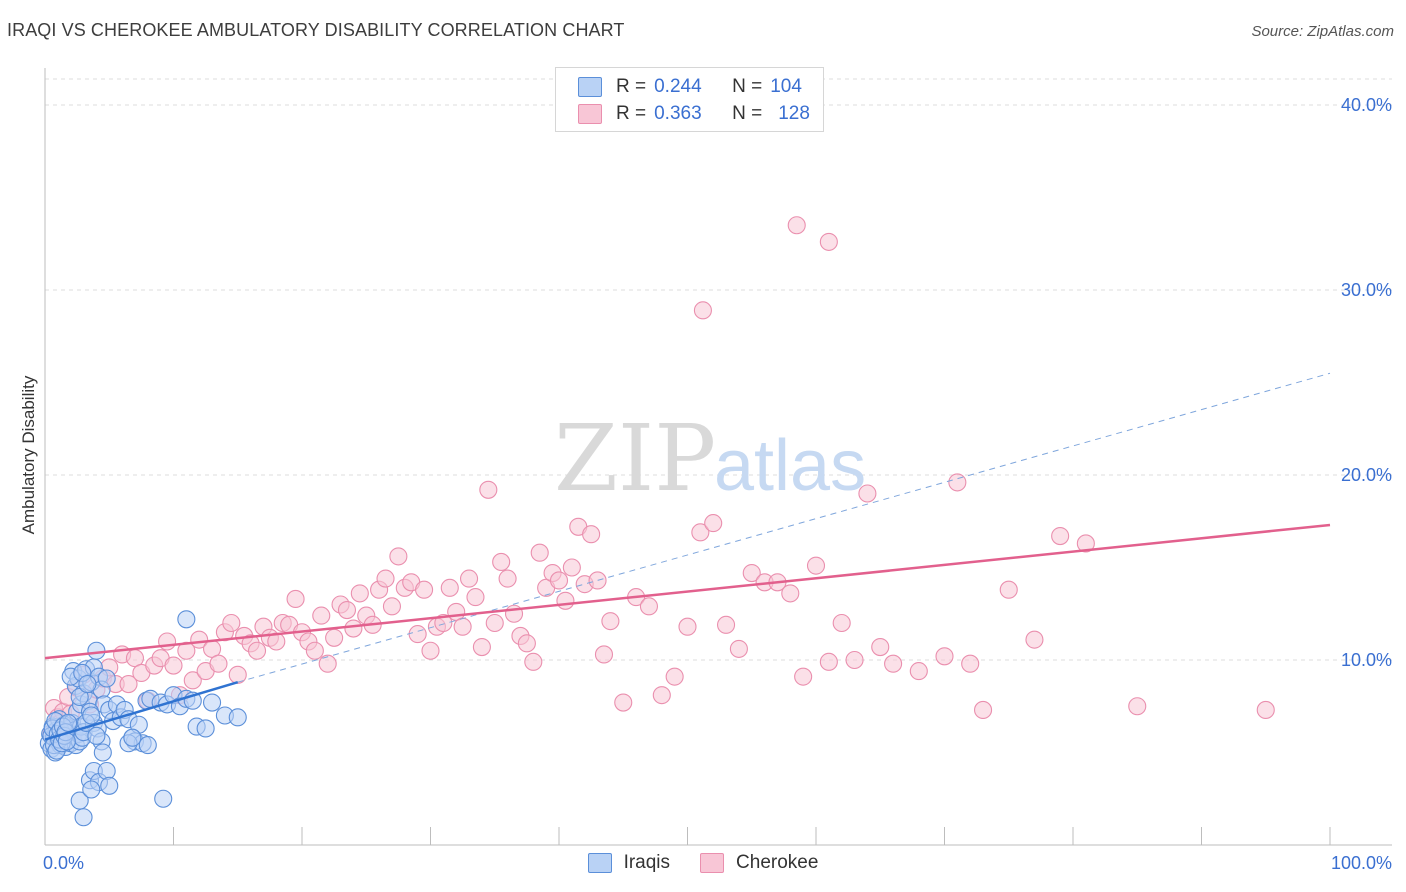 This screenshot has height=892, width=1406. Describe the element at coordinates (689, 99) in the screenshot. I see `stats-legend: R = 0.244 N = 104 R = 0.363 N = 128` at that location.